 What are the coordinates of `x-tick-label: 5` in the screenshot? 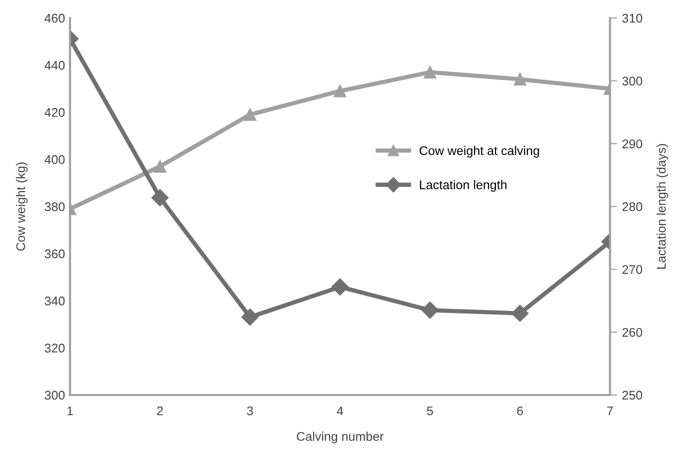 It's located at (430, 411).